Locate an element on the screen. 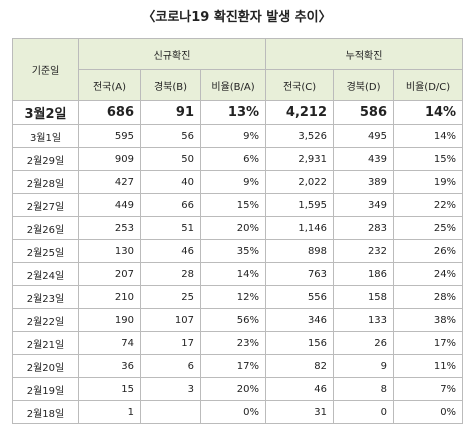 The width and height of the screenshot is (474, 434). table-row: 2월25일 130 46 35% 898 232 26% is located at coordinates (238, 251).